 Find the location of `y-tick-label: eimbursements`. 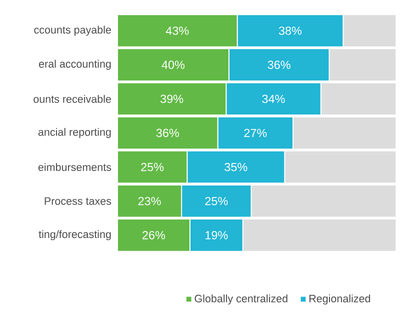

y-tick-label: eimbursements is located at coordinates (75, 166).